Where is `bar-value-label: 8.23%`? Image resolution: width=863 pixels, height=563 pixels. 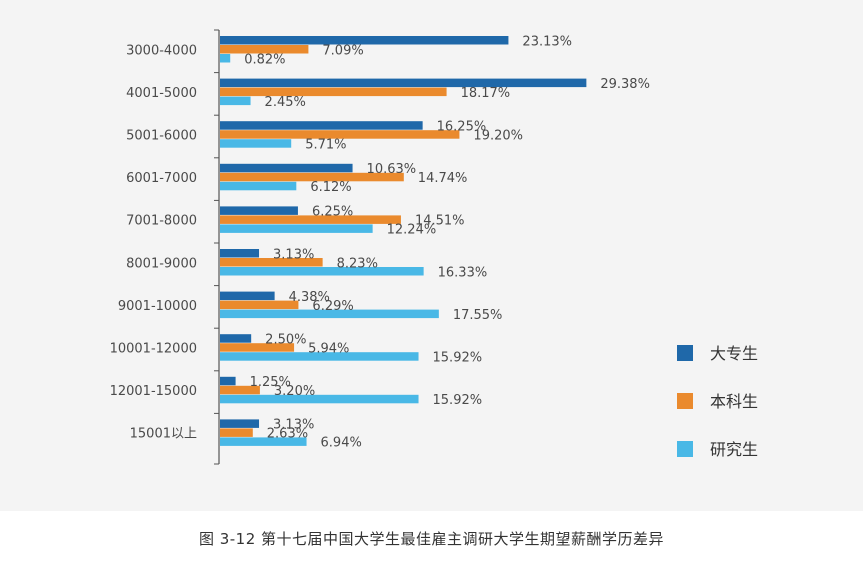 bar-value-label: 8.23% is located at coordinates (357, 263).